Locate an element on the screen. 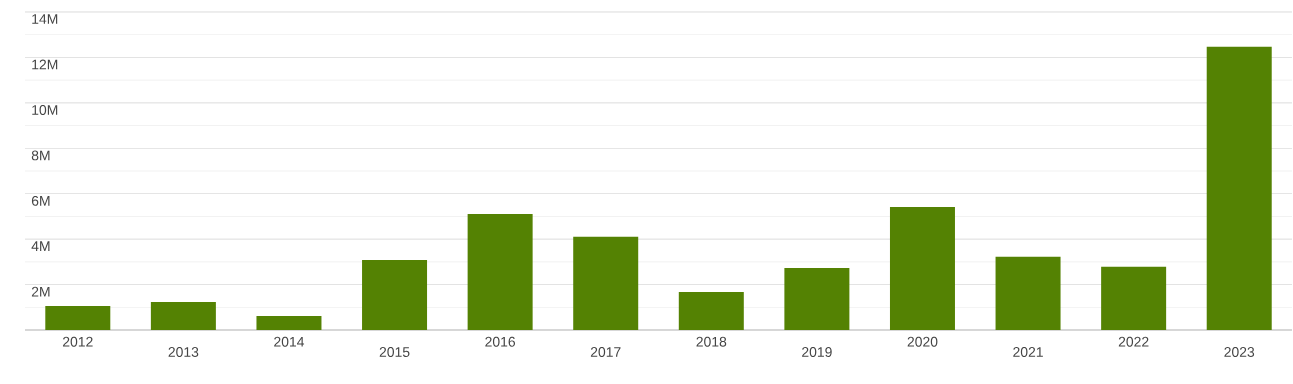 The width and height of the screenshot is (1293, 384). x-tick-label: 2015 is located at coordinates (394, 352).